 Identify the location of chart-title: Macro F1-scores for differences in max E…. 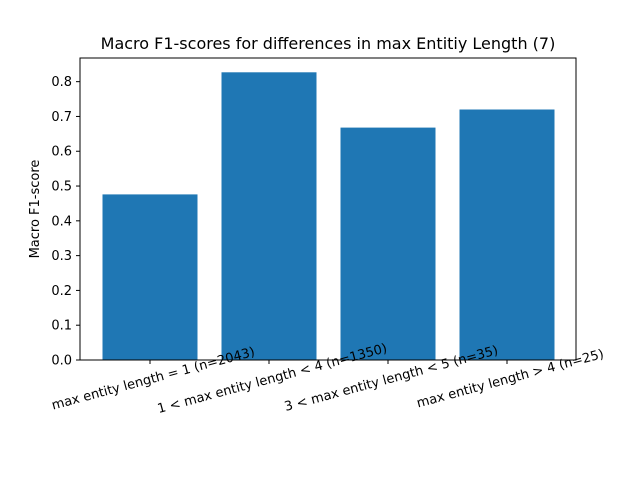
(328, 43).